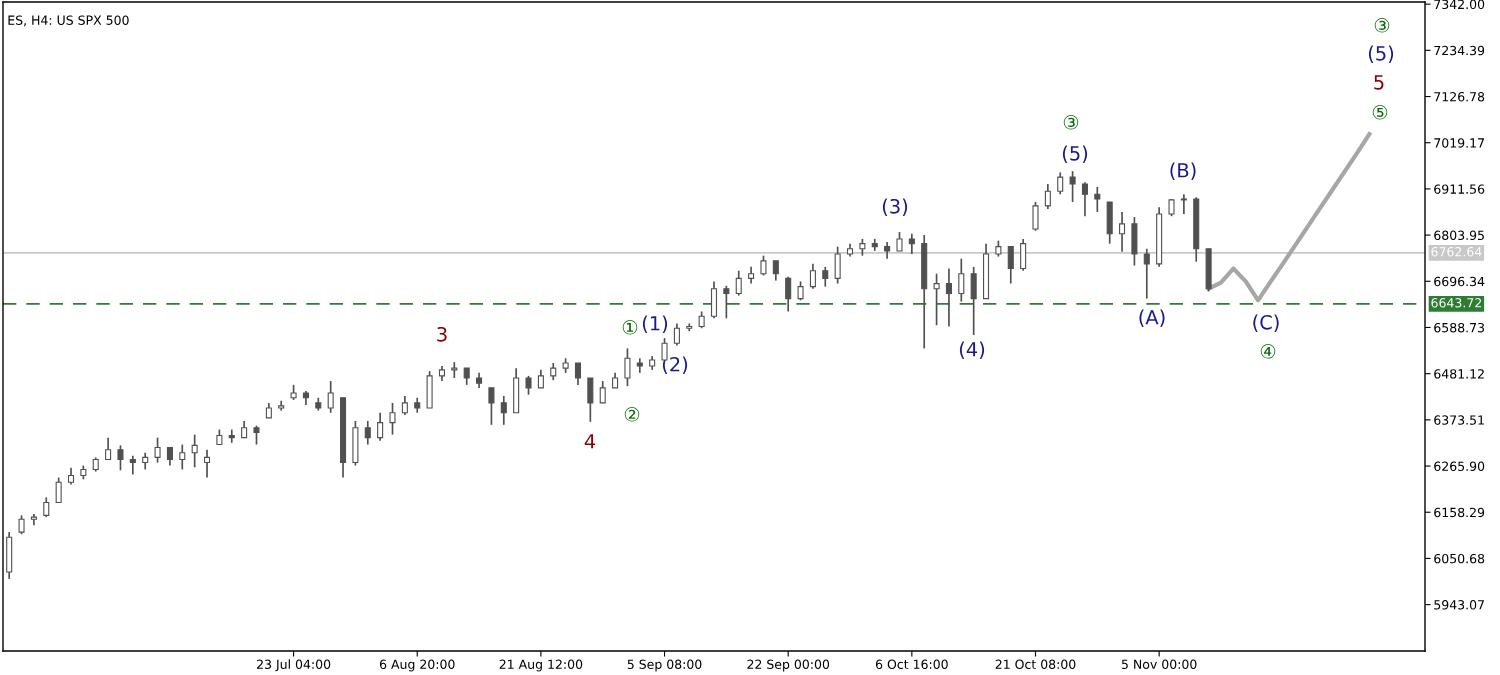  What do you see at coordinates (1459, 374) in the screenshot?
I see `y-tick-label: 6481.12` at bounding box center [1459, 374].